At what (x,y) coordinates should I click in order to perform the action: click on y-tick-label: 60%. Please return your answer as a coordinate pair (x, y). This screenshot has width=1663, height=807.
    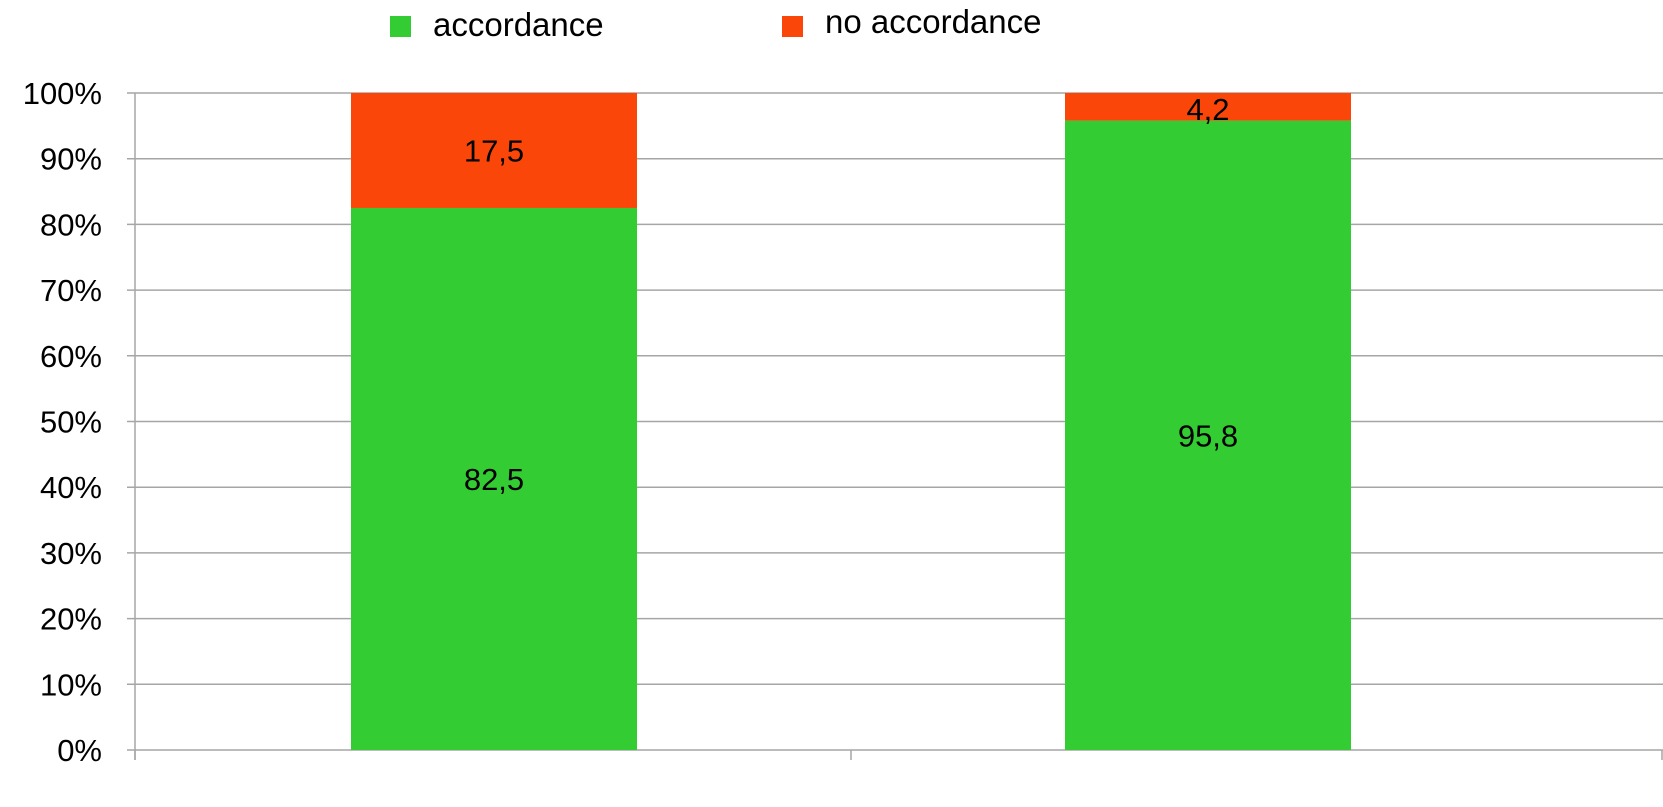
    Looking at the image, I should click on (71, 356).